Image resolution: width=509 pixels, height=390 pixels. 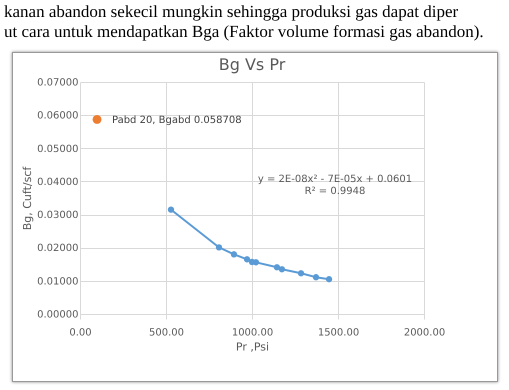 I want to click on y-tick-label: 0.07000, so click(x=57, y=83).